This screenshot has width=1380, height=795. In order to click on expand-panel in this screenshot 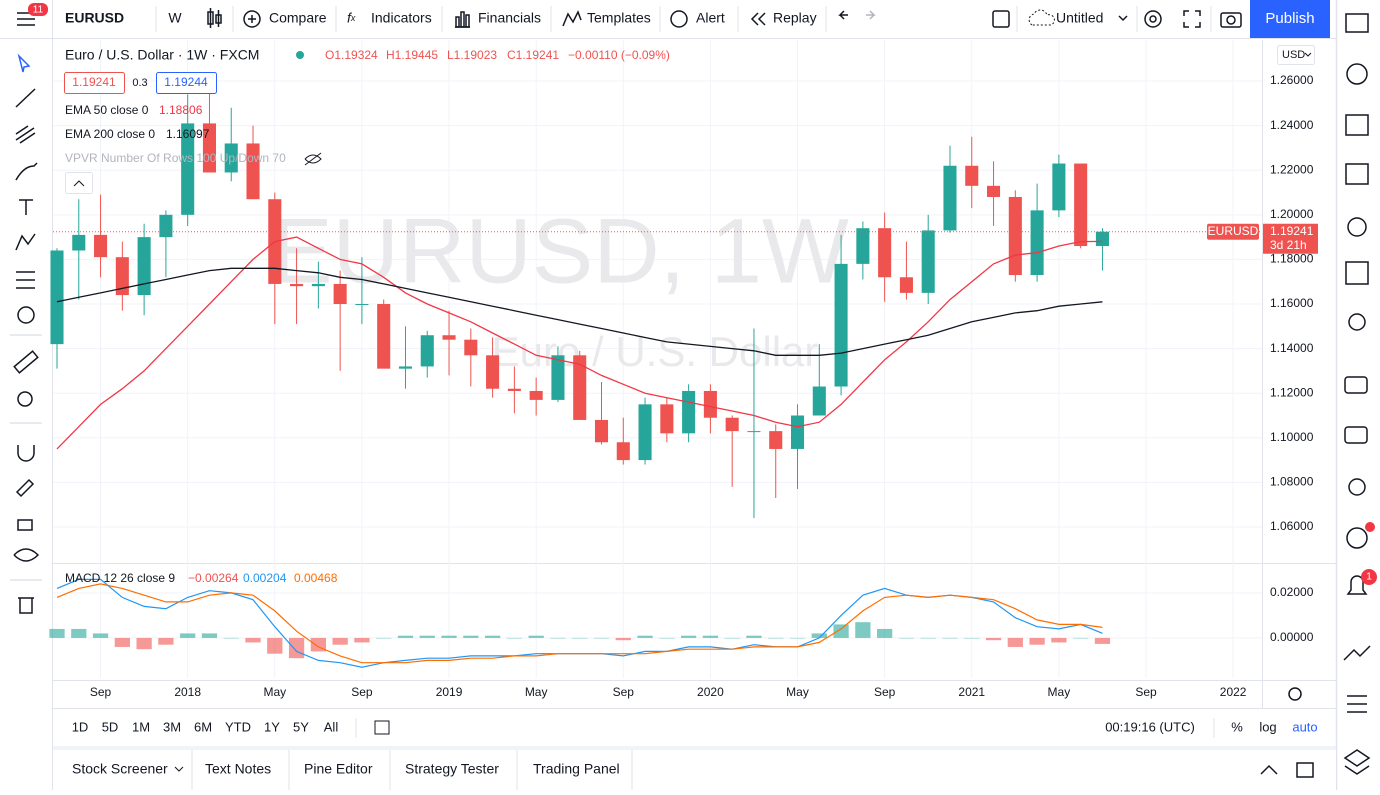, I will do `click(1269, 769)`.